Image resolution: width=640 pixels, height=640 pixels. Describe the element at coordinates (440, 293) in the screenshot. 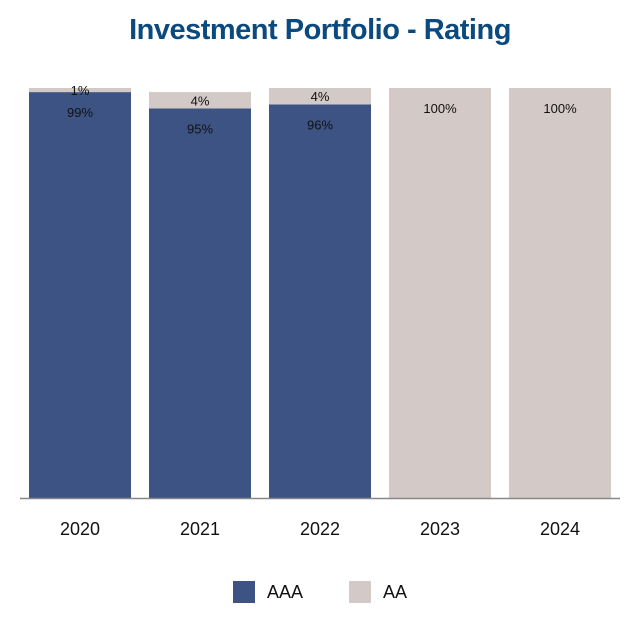

I see `bar-aa-2023` at that location.